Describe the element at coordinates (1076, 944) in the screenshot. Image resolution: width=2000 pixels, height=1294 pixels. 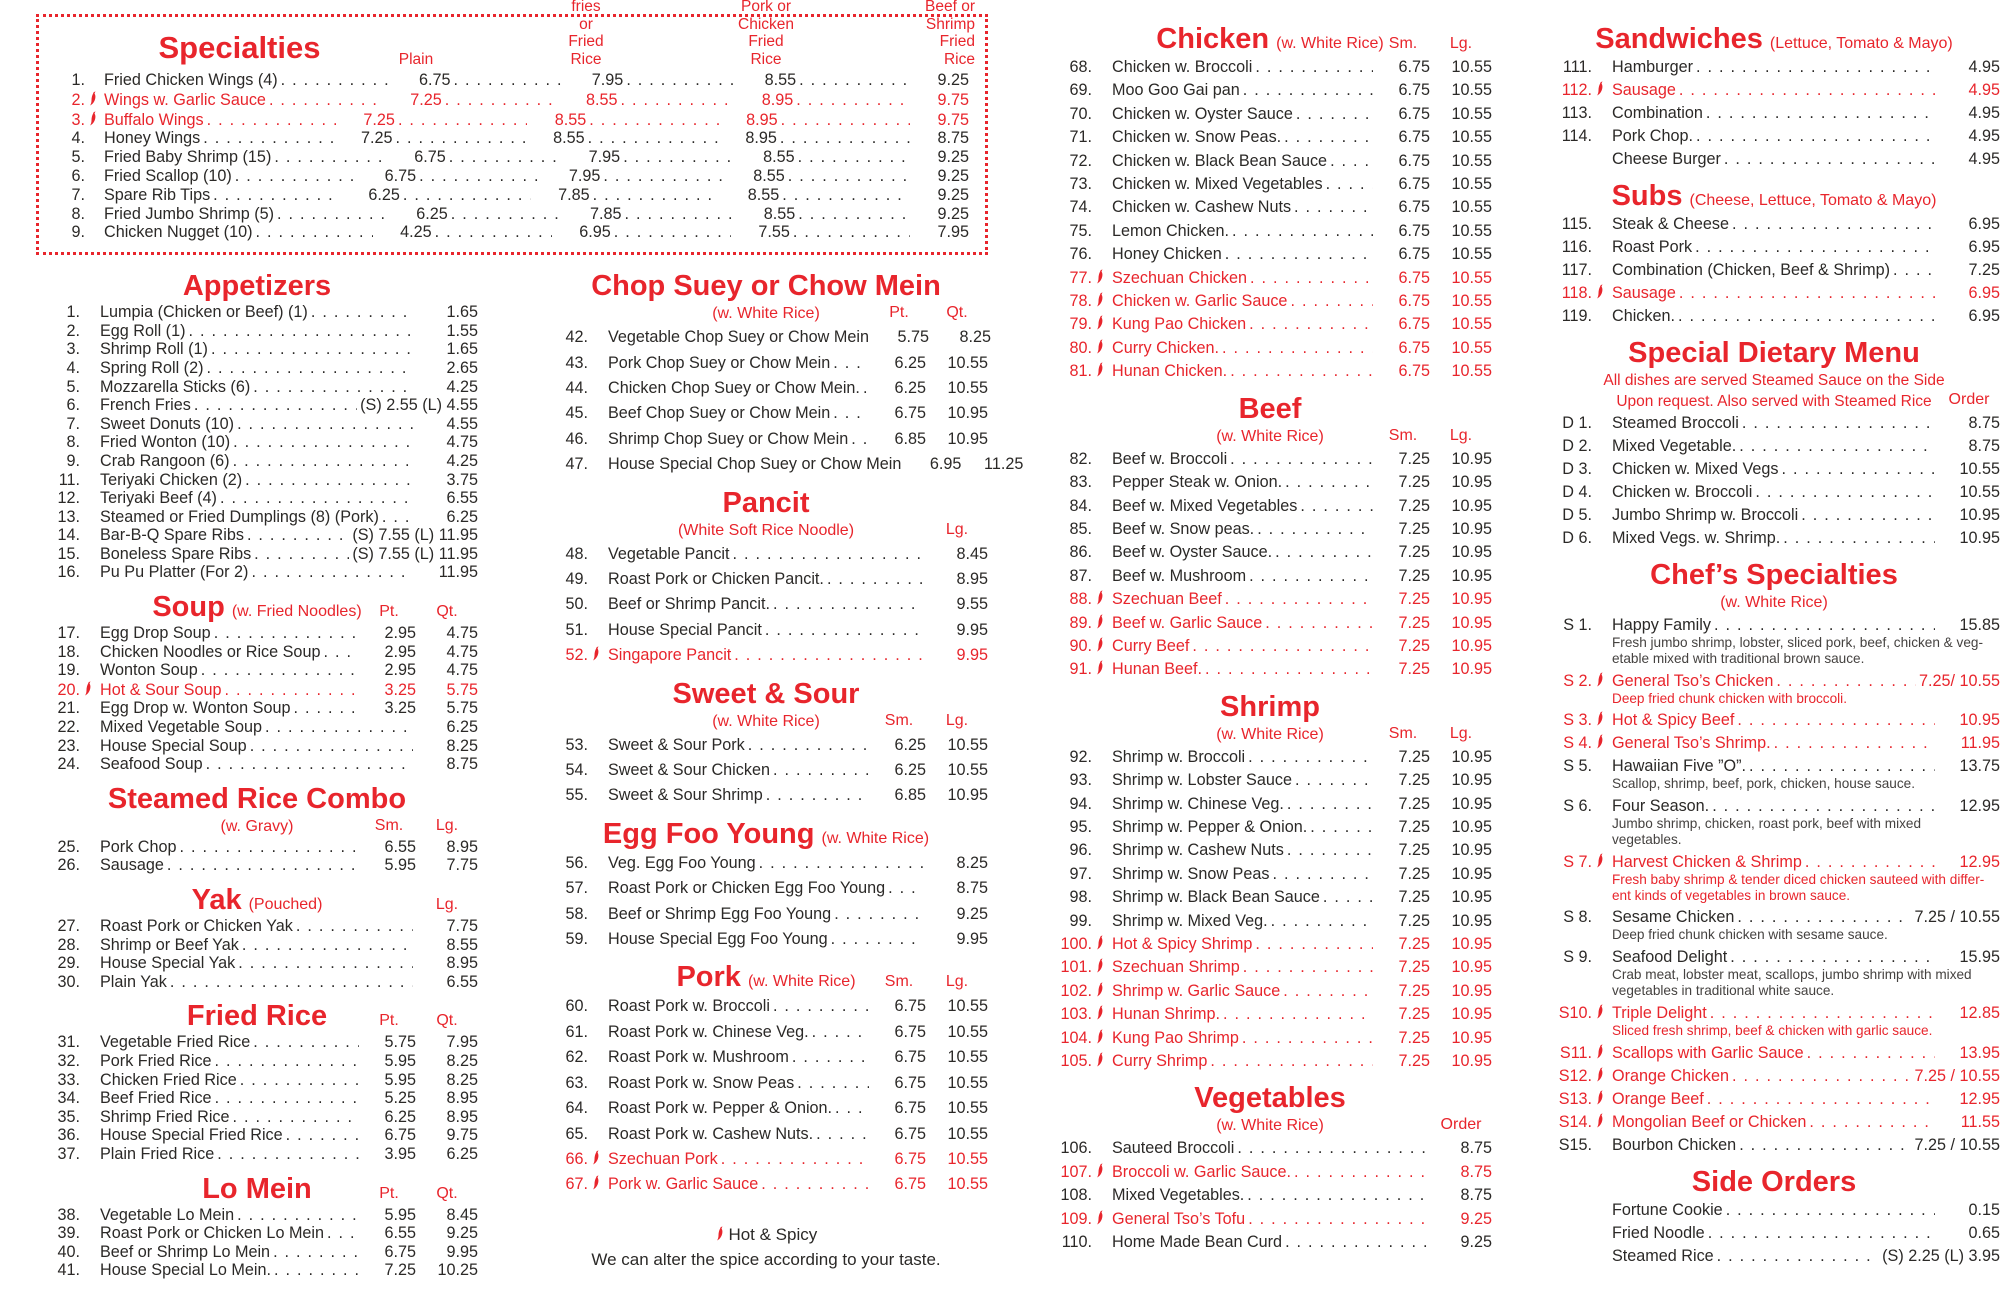
I see `item-number: 100.` at that location.